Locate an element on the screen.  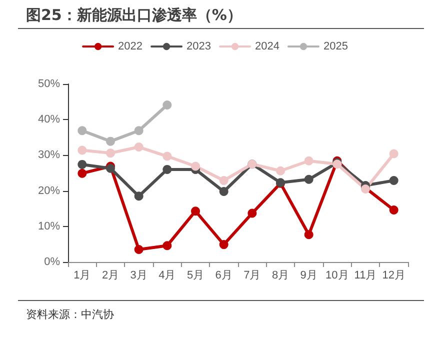
x-tick-label: 2月 is located at coordinates (111, 276).